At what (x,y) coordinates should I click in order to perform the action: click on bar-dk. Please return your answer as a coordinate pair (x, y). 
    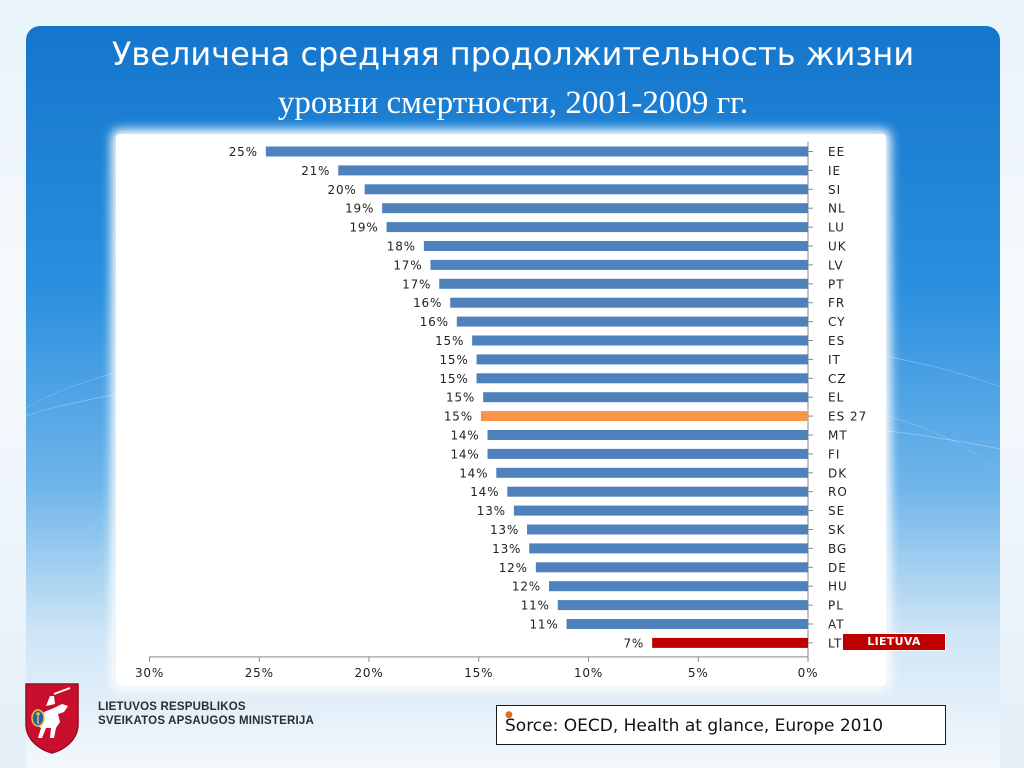
    Looking at the image, I should click on (652, 472).